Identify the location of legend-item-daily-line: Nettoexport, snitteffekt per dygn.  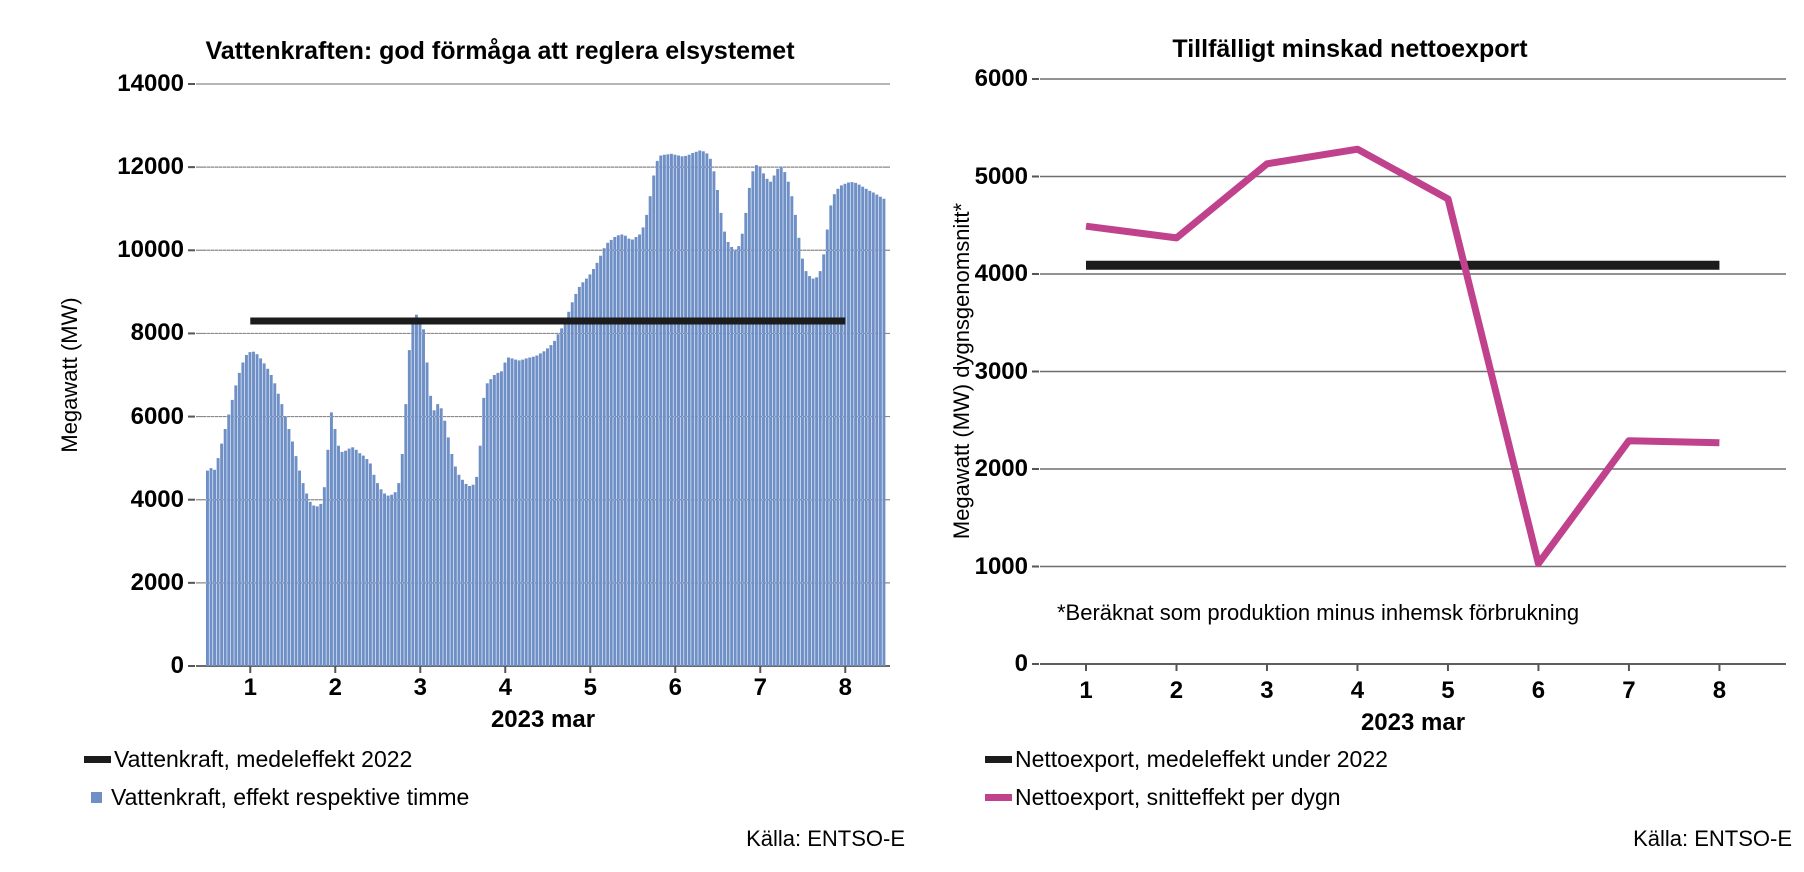
(1186, 797).